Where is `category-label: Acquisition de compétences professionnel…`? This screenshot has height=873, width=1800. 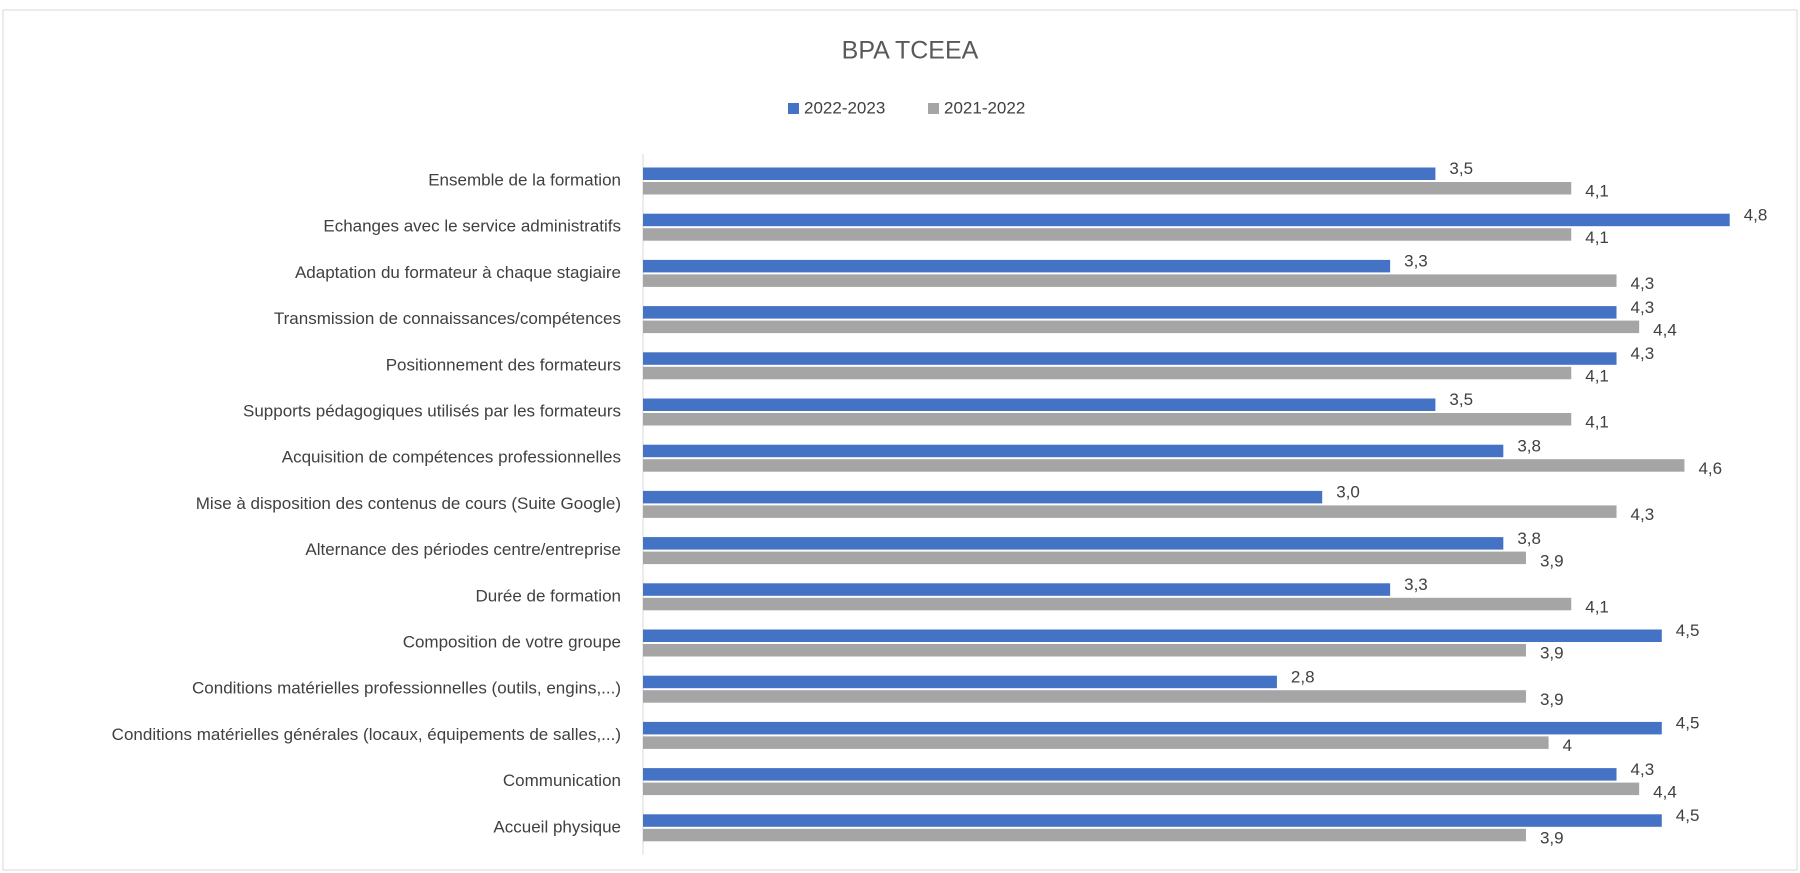 category-label: Acquisition de compétences professionnel… is located at coordinates (451, 457).